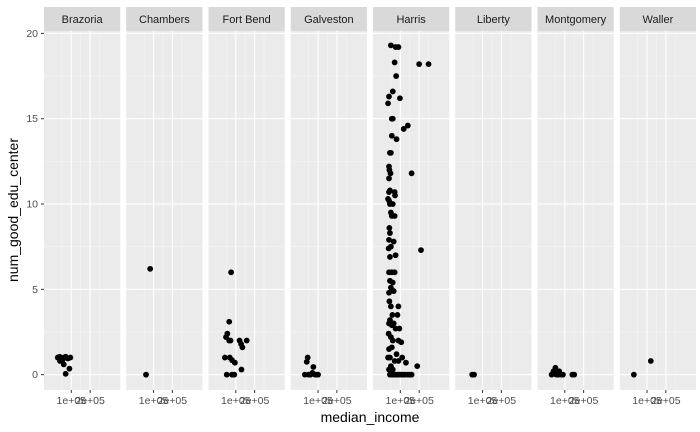 This screenshot has width=700, height=432. I want to click on y-tick-label: 5, so click(35, 290).